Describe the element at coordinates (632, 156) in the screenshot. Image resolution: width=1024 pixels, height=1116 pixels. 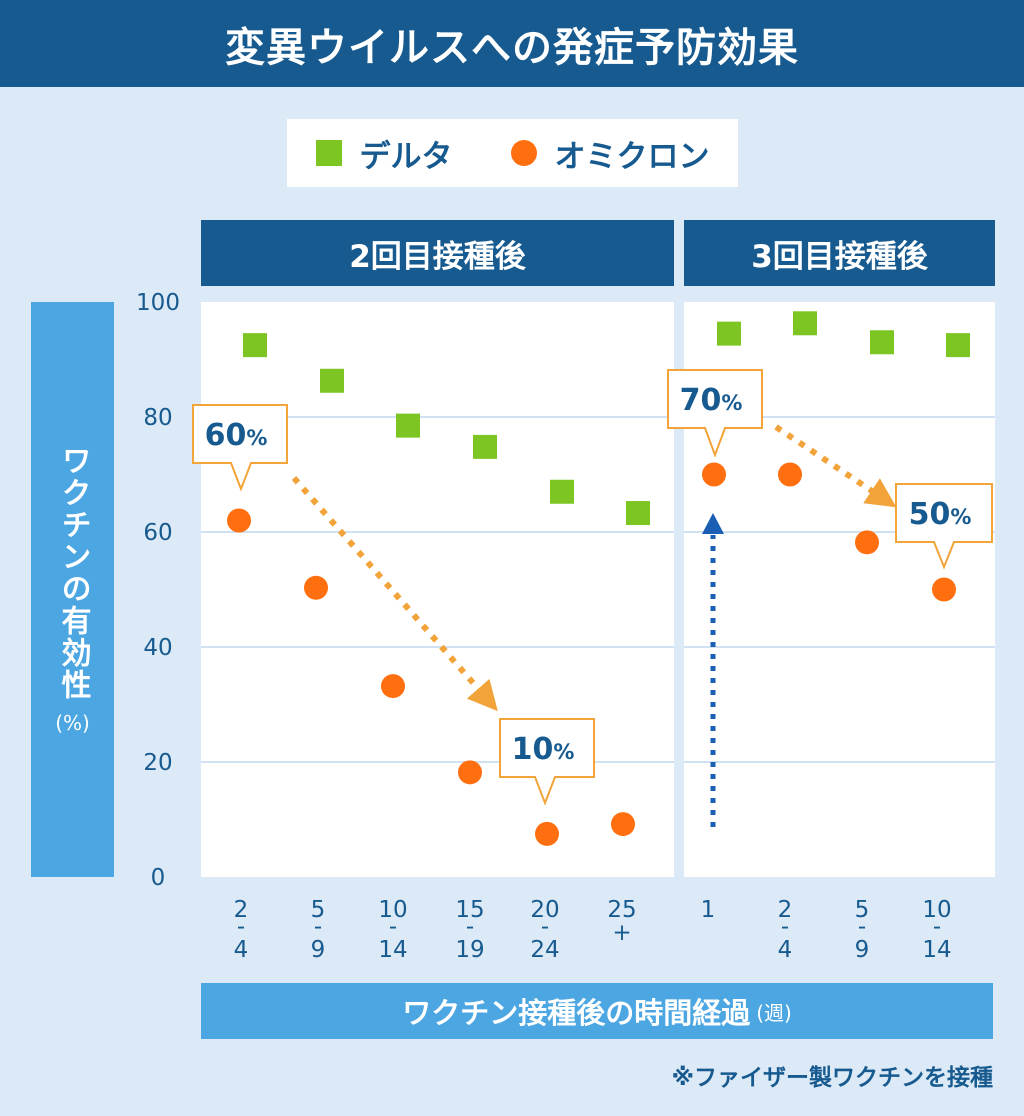
I see `legend-label-omicron: オミクロン` at that location.